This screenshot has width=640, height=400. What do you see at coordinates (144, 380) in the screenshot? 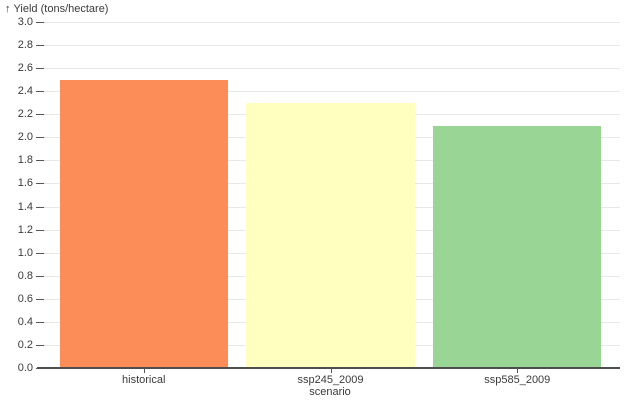
I see `x-tick-label-historical: historical` at bounding box center [144, 380].